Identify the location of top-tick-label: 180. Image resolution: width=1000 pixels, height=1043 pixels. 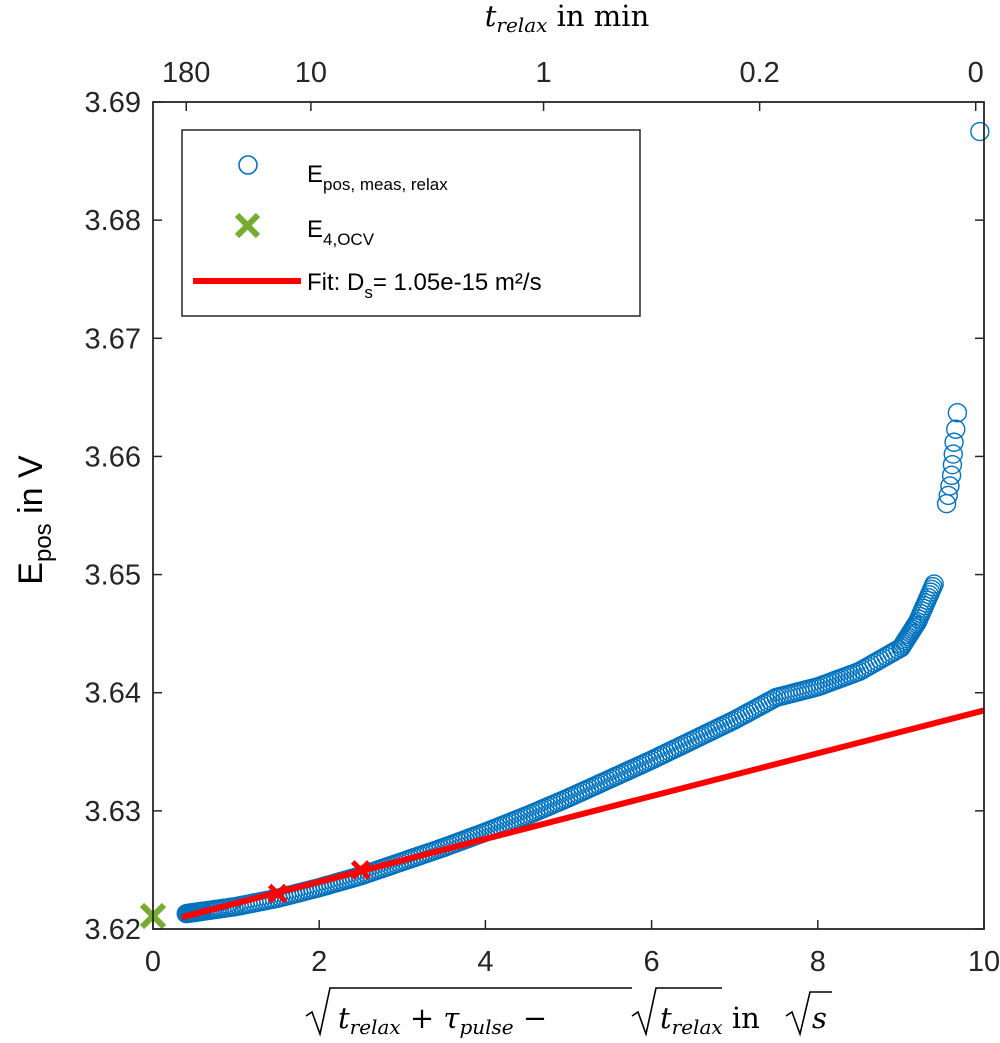
(186, 73).